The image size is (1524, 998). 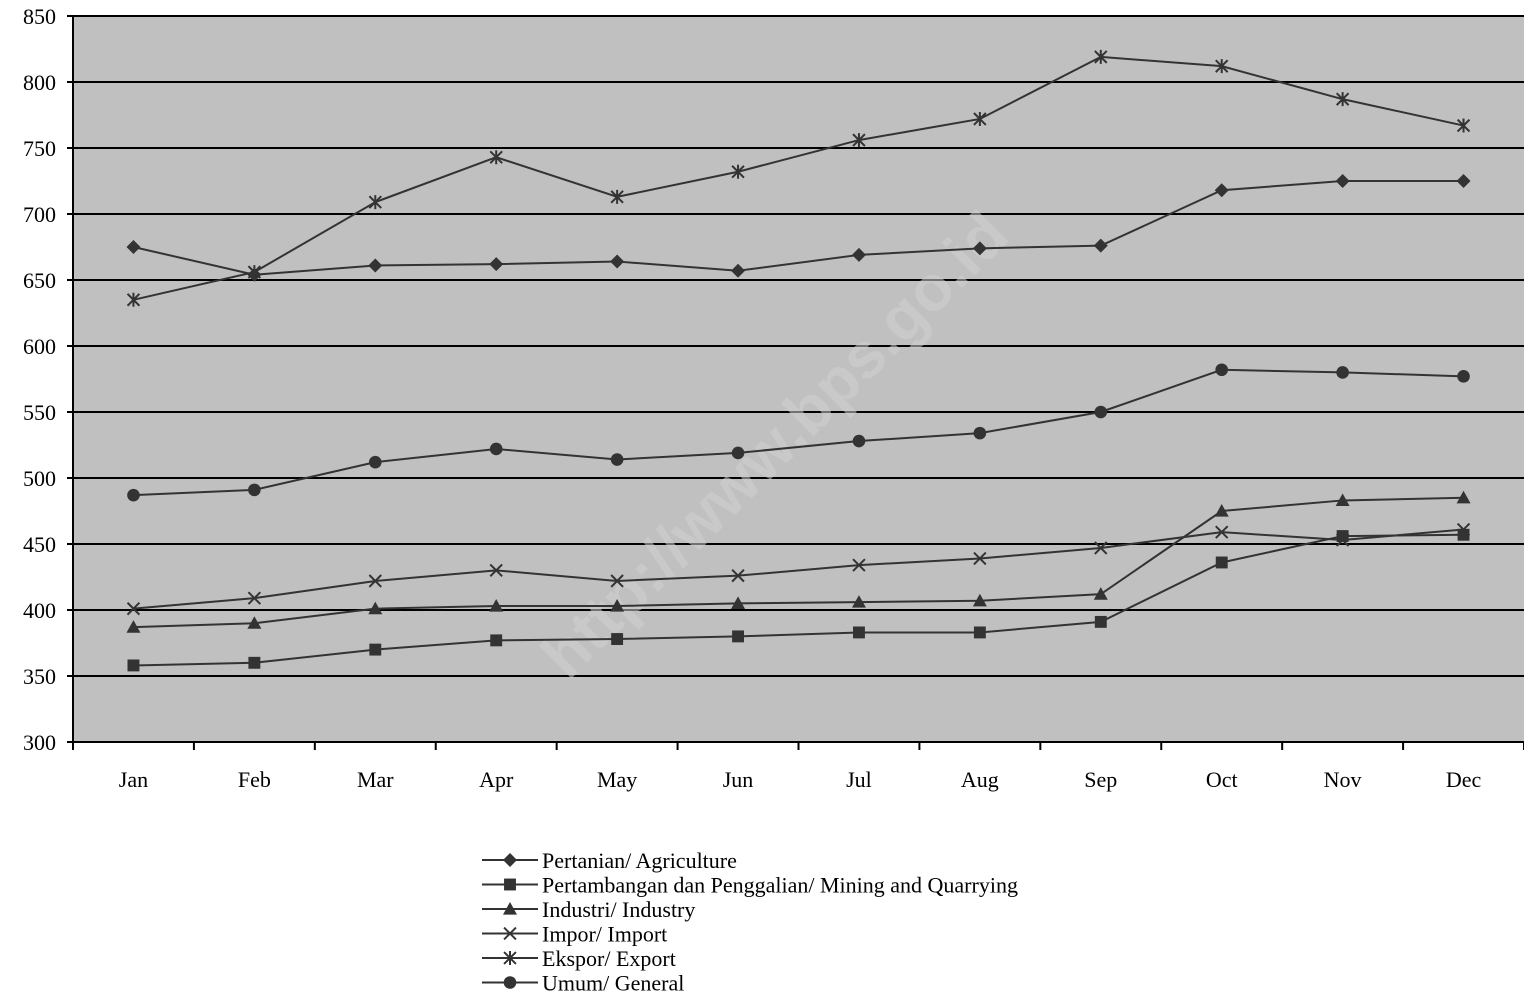 I want to click on x-tick-label-jun: Jun, so click(x=738, y=779).